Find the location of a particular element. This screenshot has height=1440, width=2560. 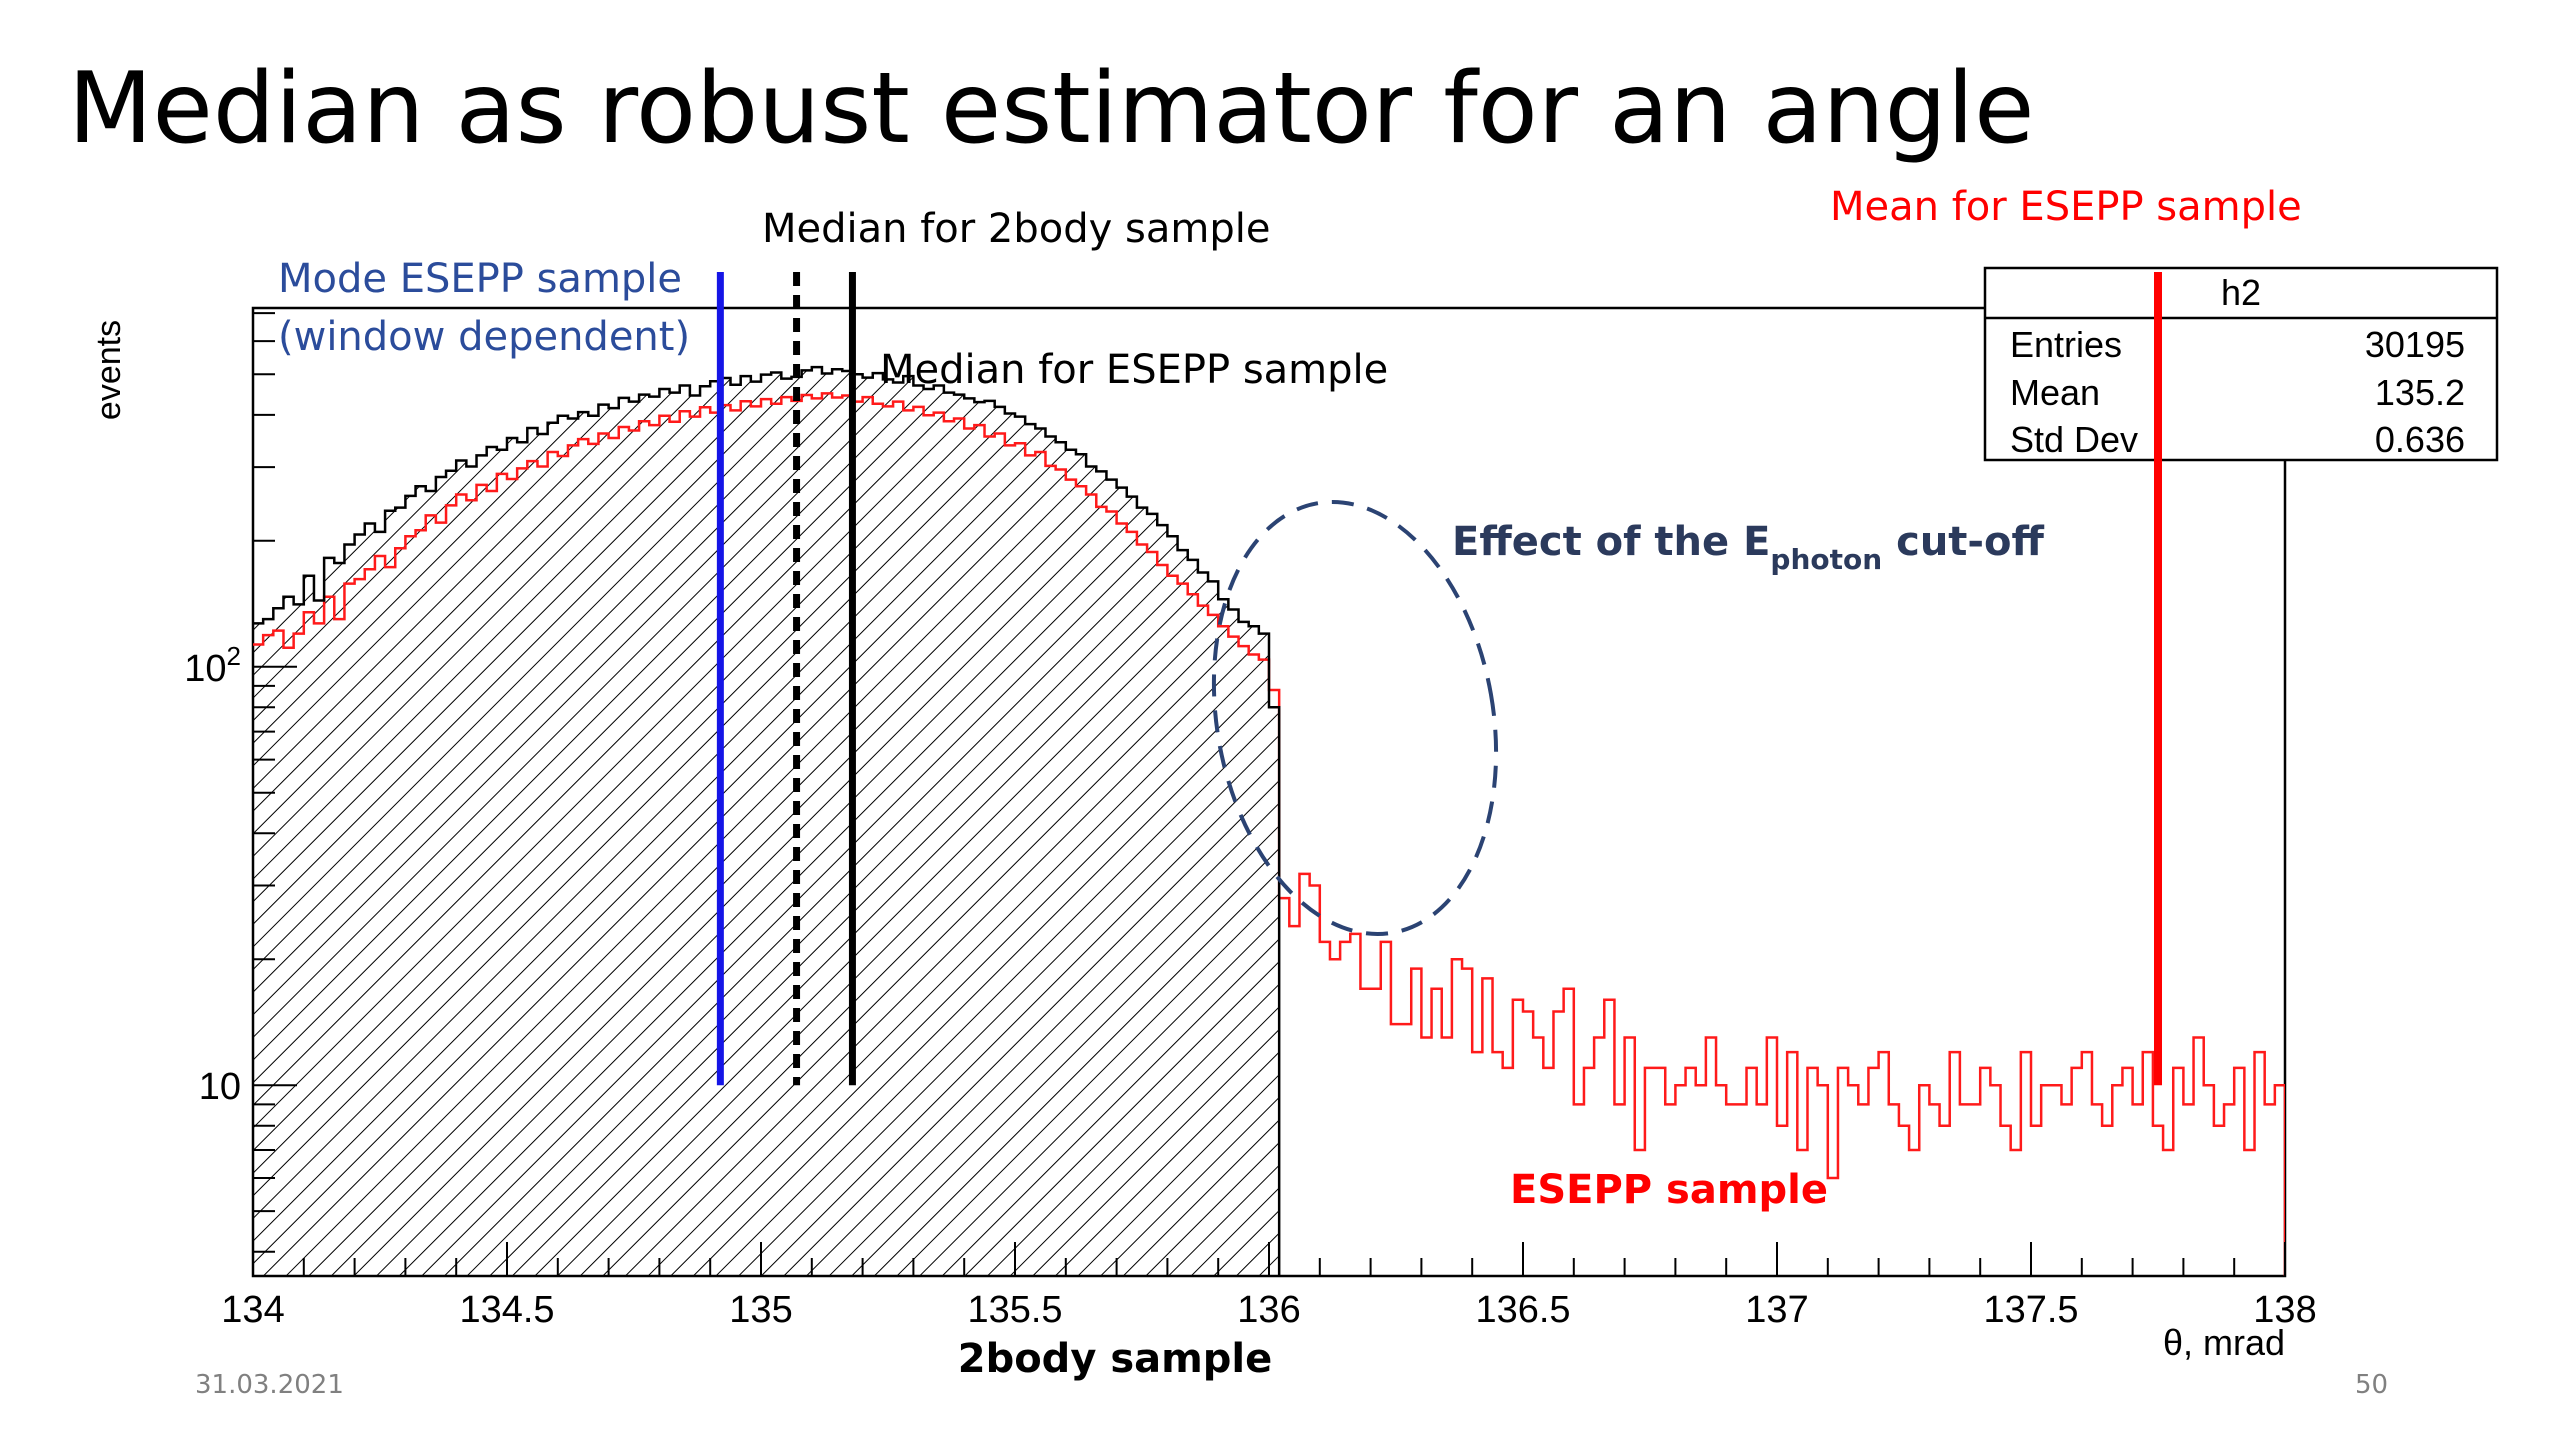

median-2body-annotation: Median for 2body sample is located at coordinates (1016, 229).